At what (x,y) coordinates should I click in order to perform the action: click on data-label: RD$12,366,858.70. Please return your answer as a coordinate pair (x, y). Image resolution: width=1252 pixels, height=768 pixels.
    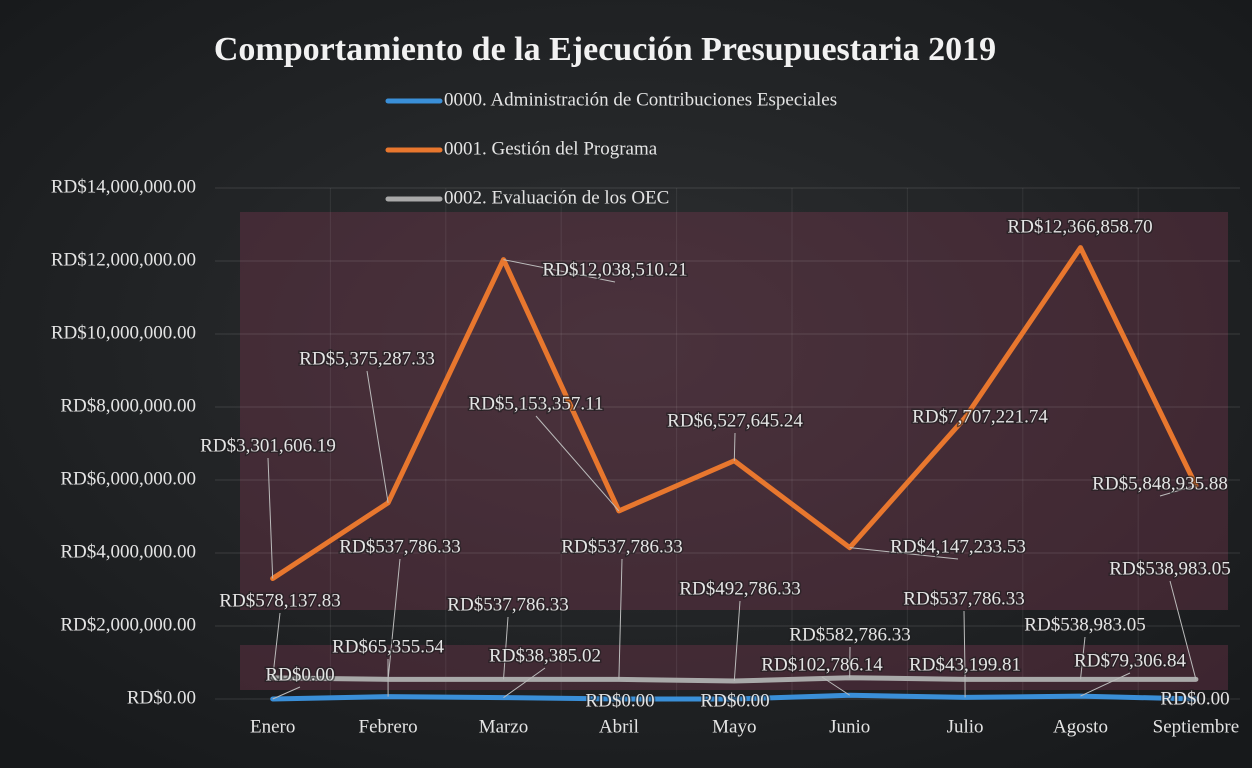
    Looking at the image, I should click on (1079, 226).